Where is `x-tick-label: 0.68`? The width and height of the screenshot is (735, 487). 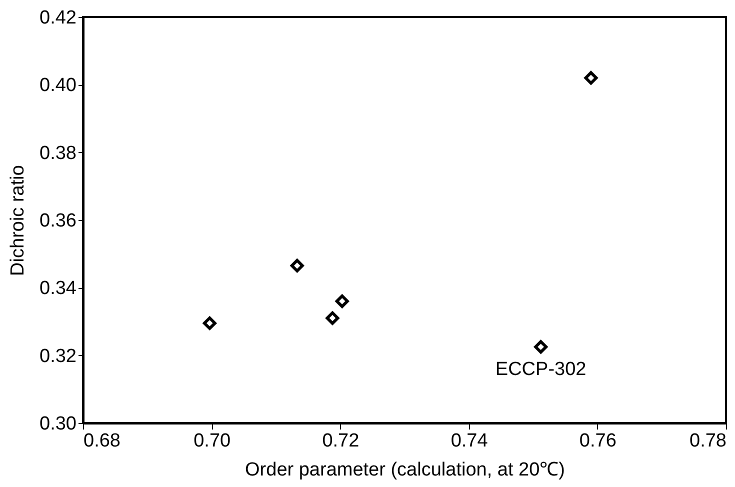 x-tick-label: 0.68 is located at coordinates (102, 441).